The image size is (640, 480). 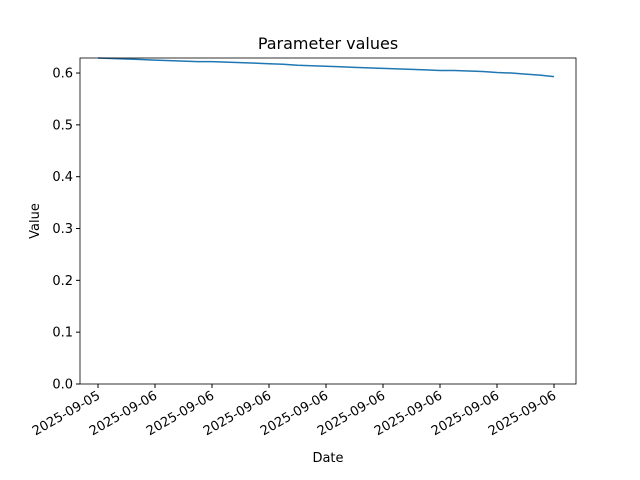 What do you see at coordinates (62, 385) in the screenshot?
I see `y-tick-label: 0.0` at bounding box center [62, 385].